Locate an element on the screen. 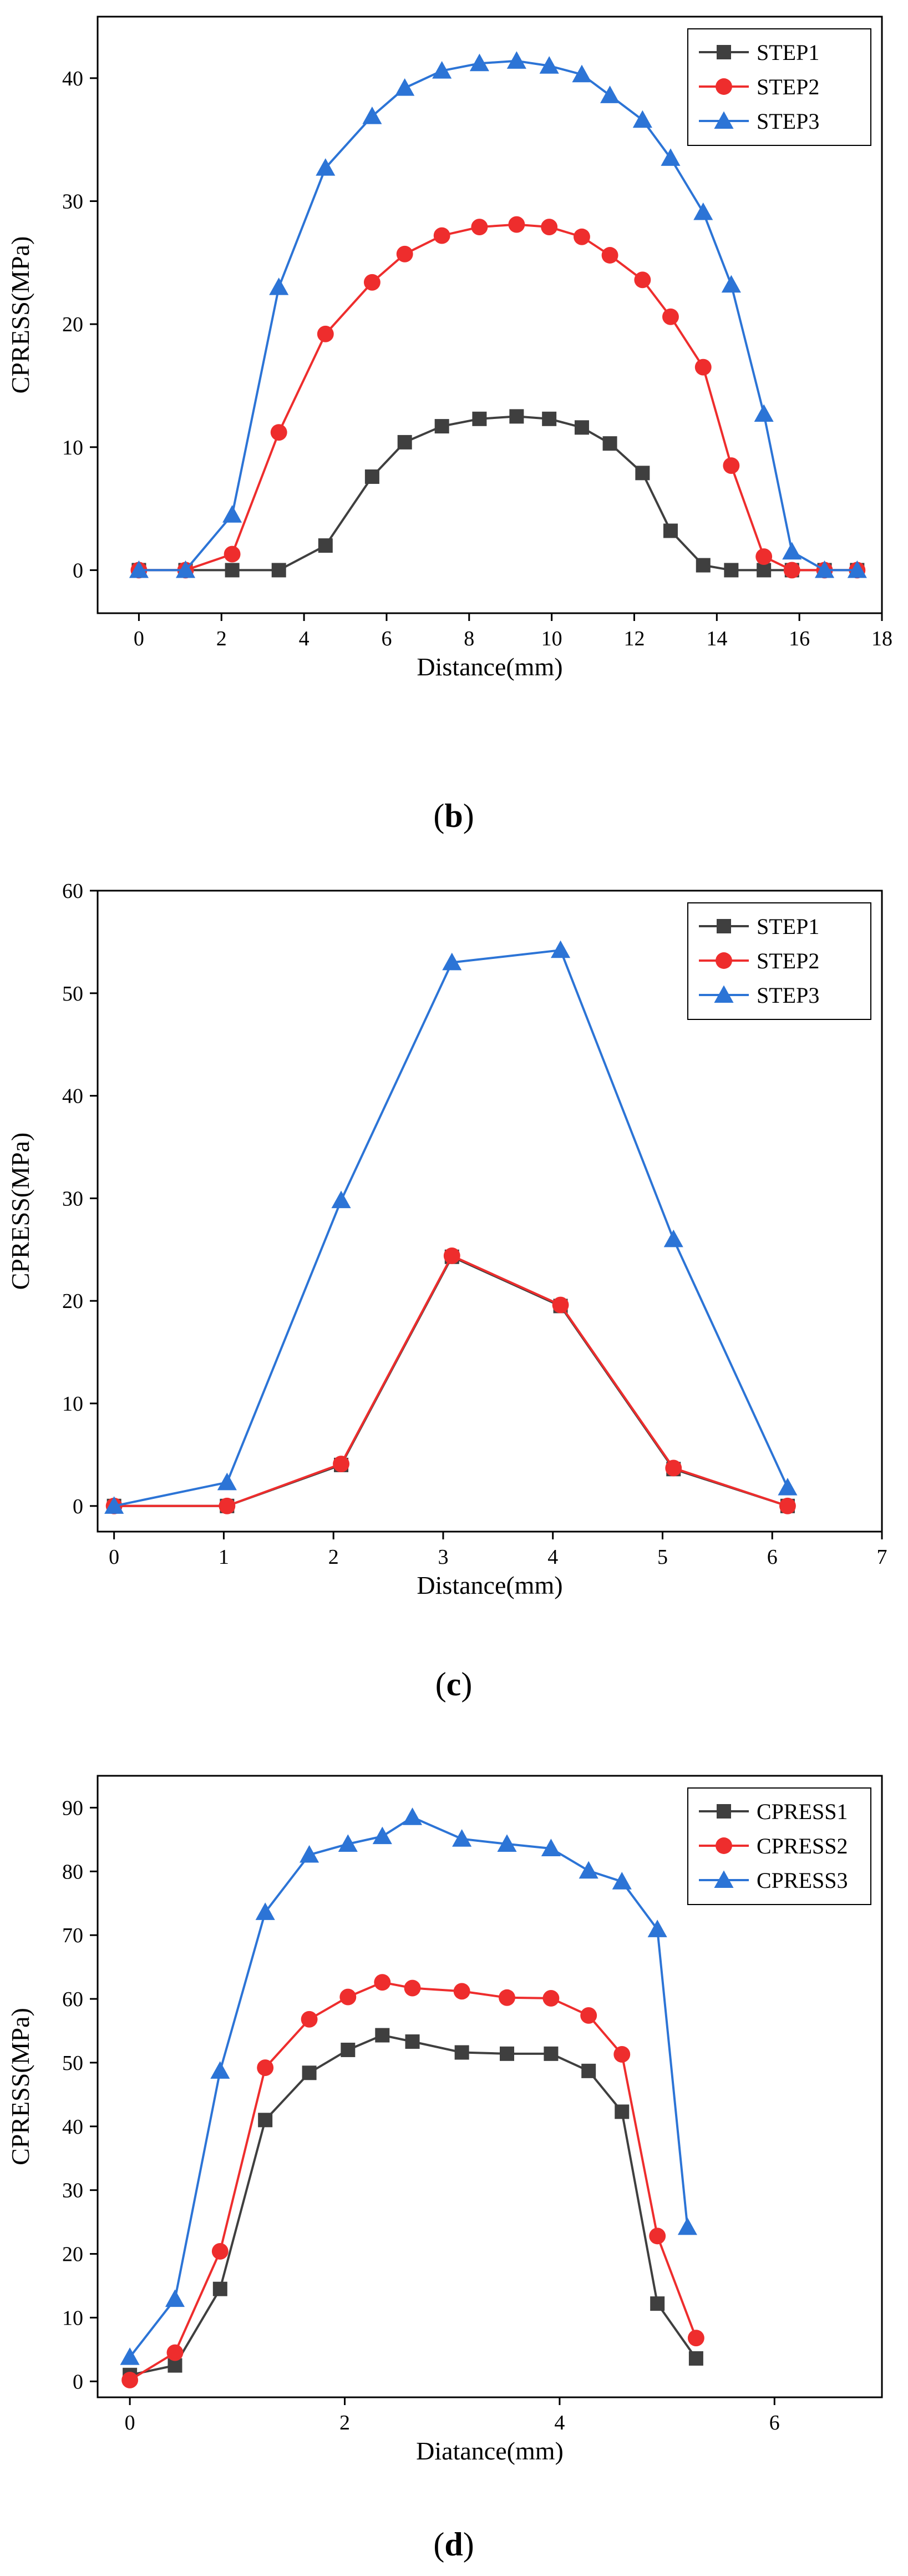 The width and height of the screenshot is (908, 2576). series-cpress3 is located at coordinates (408, 2086).